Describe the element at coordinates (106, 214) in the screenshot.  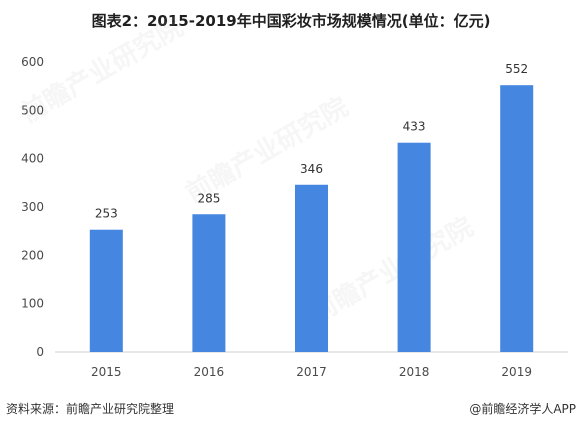
I see `data-label: 253` at that location.